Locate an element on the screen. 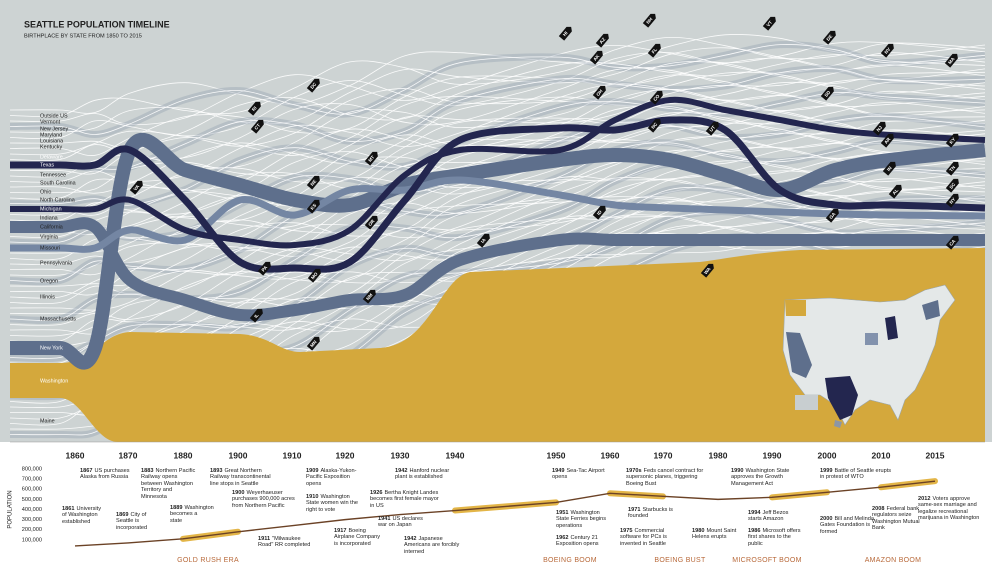  event: 1962 Century 21 Exposition opens is located at coordinates (583, 541).